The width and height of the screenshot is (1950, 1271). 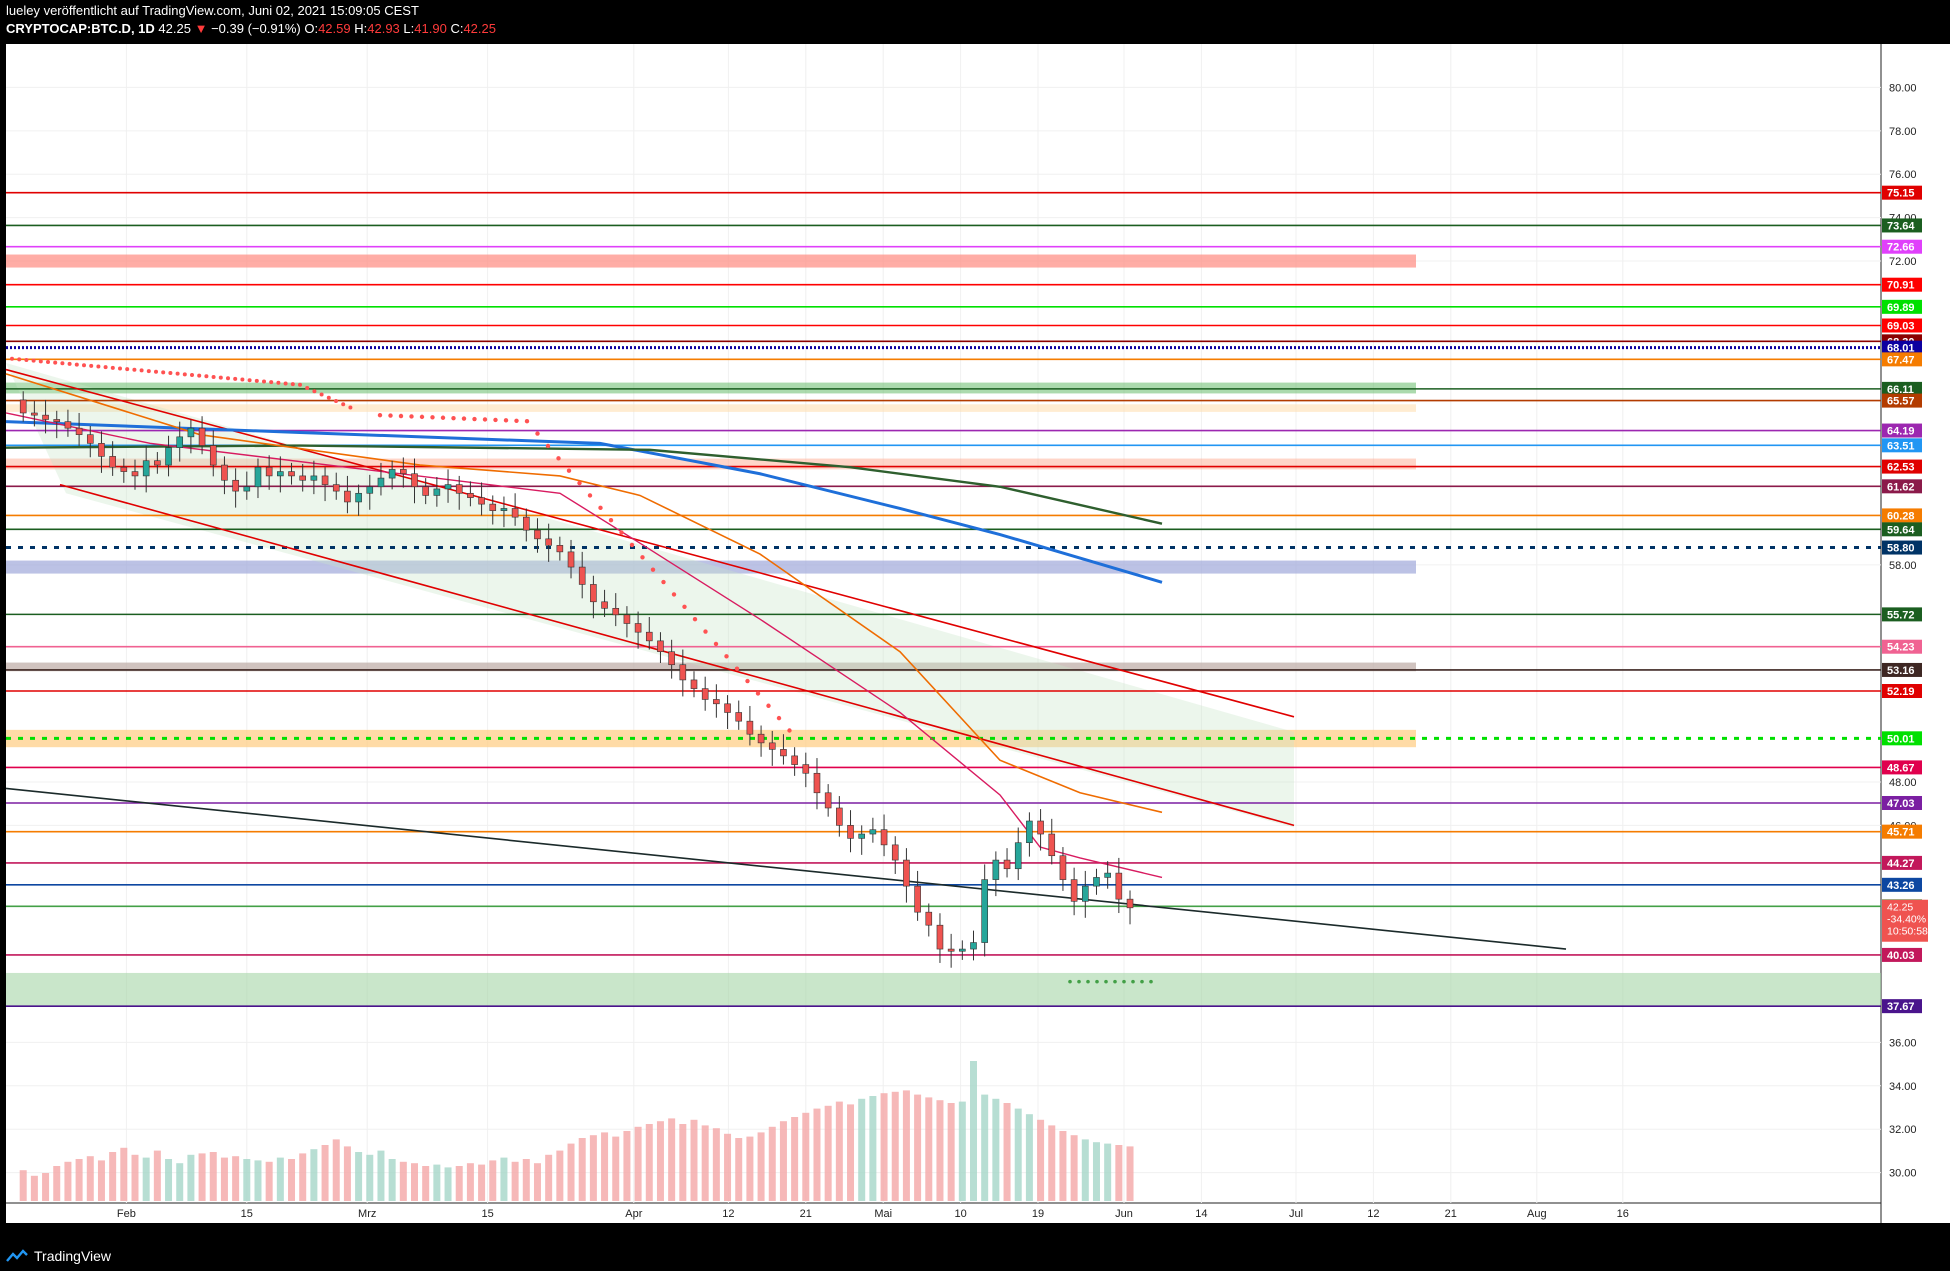 What do you see at coordinates (457, 28) in the screenshot?
I see `close-label: C:` at bounding box center [457, 28].